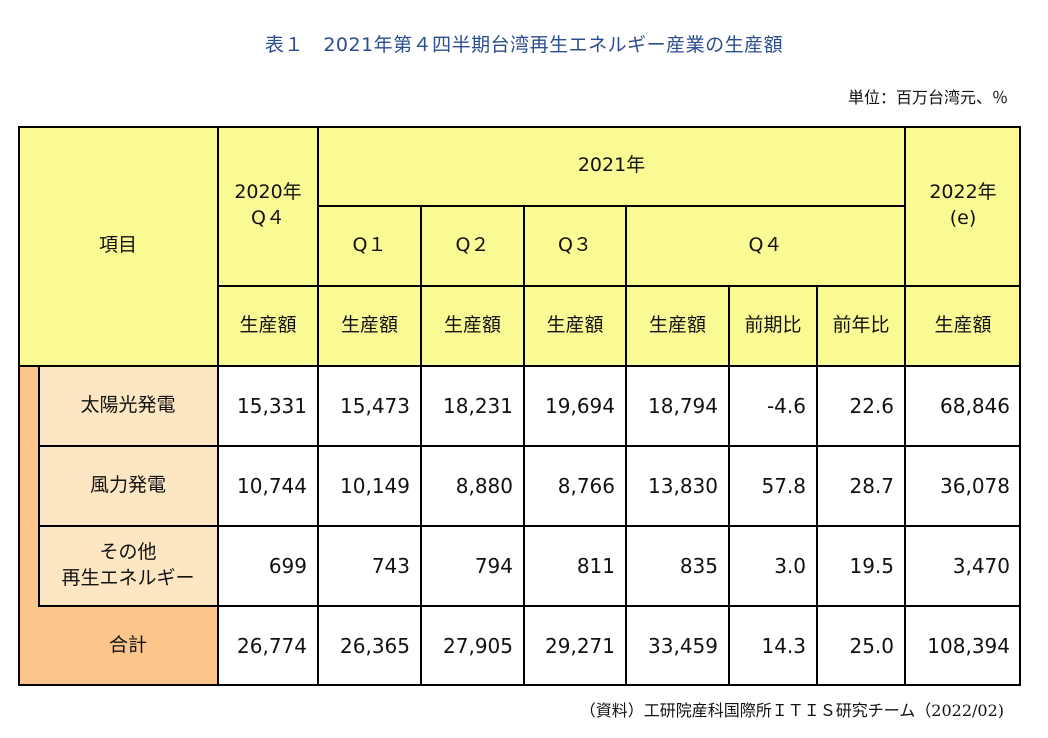  What do you see at coordinates (963, 218) in the screenshot?
I see `header-2022-estimate: (e)` at bounding box center [963, 218].